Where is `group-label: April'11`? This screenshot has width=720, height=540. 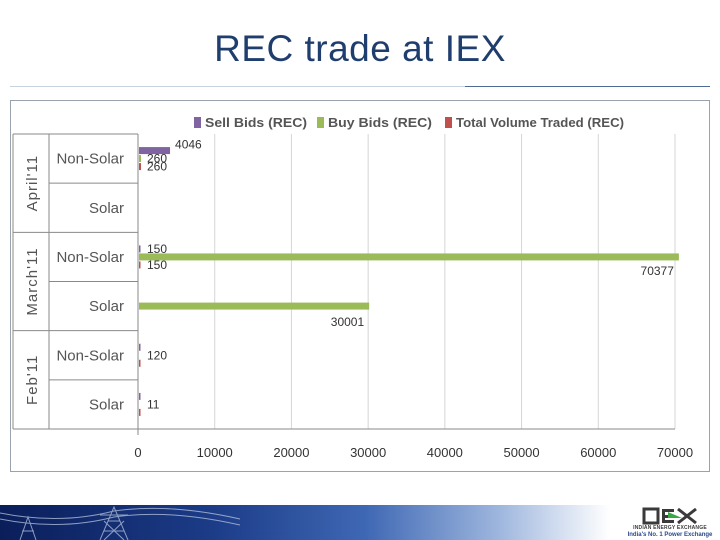 group-label: April'11 is located at coordinates (32, 183).